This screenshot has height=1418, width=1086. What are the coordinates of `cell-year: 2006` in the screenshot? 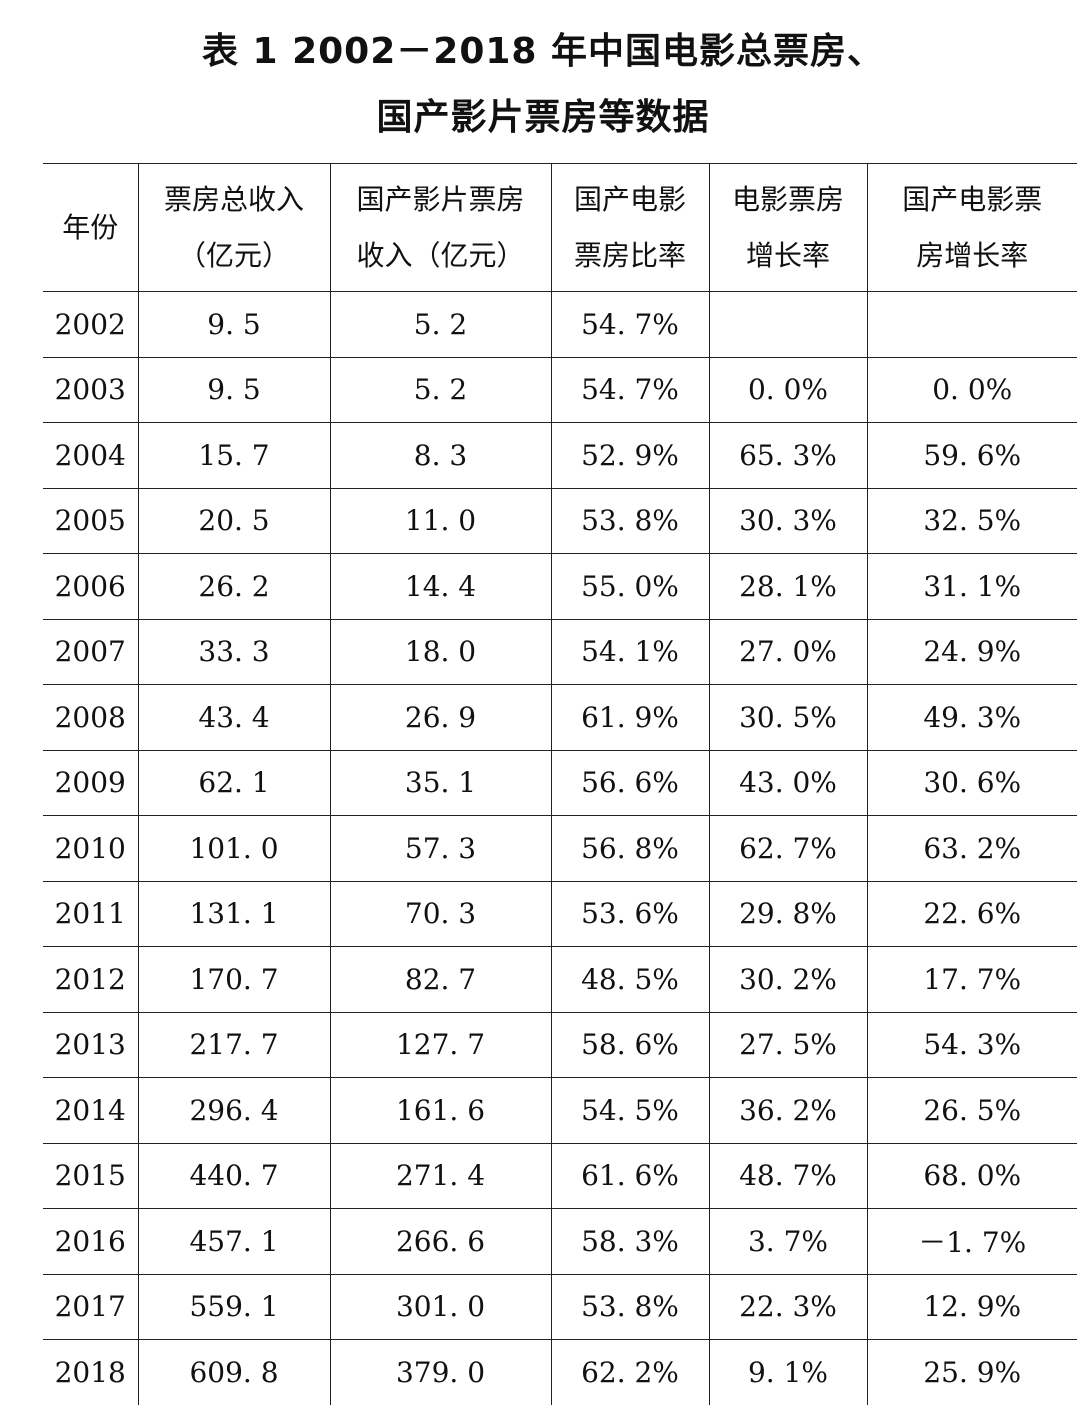 It's located at (91, 586).